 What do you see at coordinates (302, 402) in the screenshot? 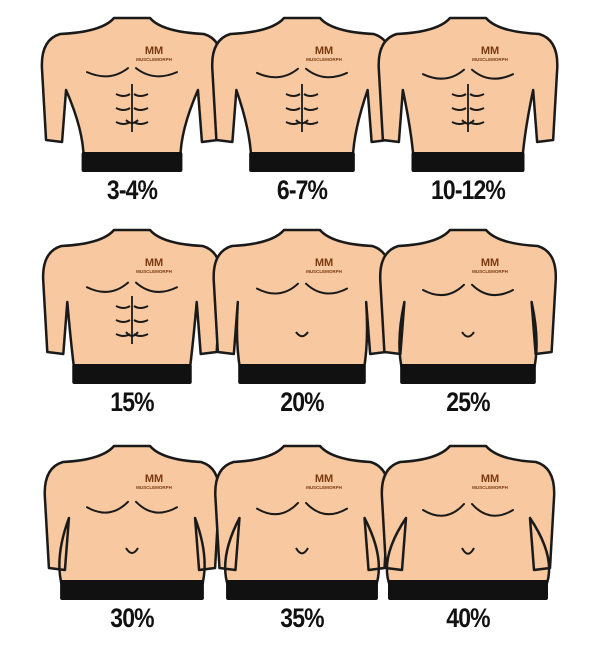
I see `figure-label: 20%` at bounding box center [302, 402].